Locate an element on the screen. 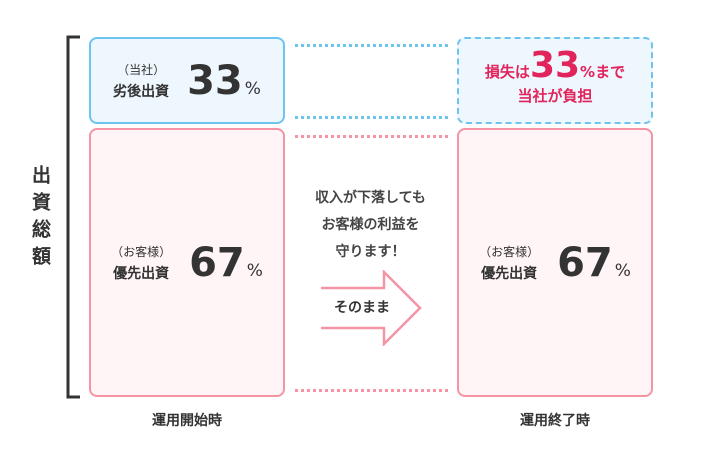 The image size is (713, 454). end-caption: 運用終了時 is located at coordinates (555, 421).